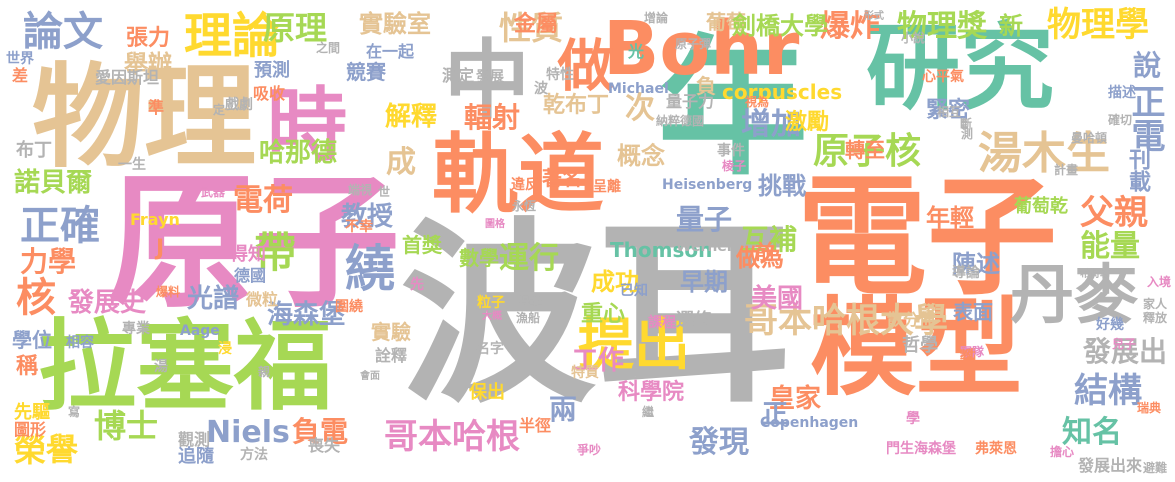 The height and width of the screenshot is (482, 1175). Describe the element at coordinates (384, 192) in the screenshot. I see `cloud-word: 世` at that location.